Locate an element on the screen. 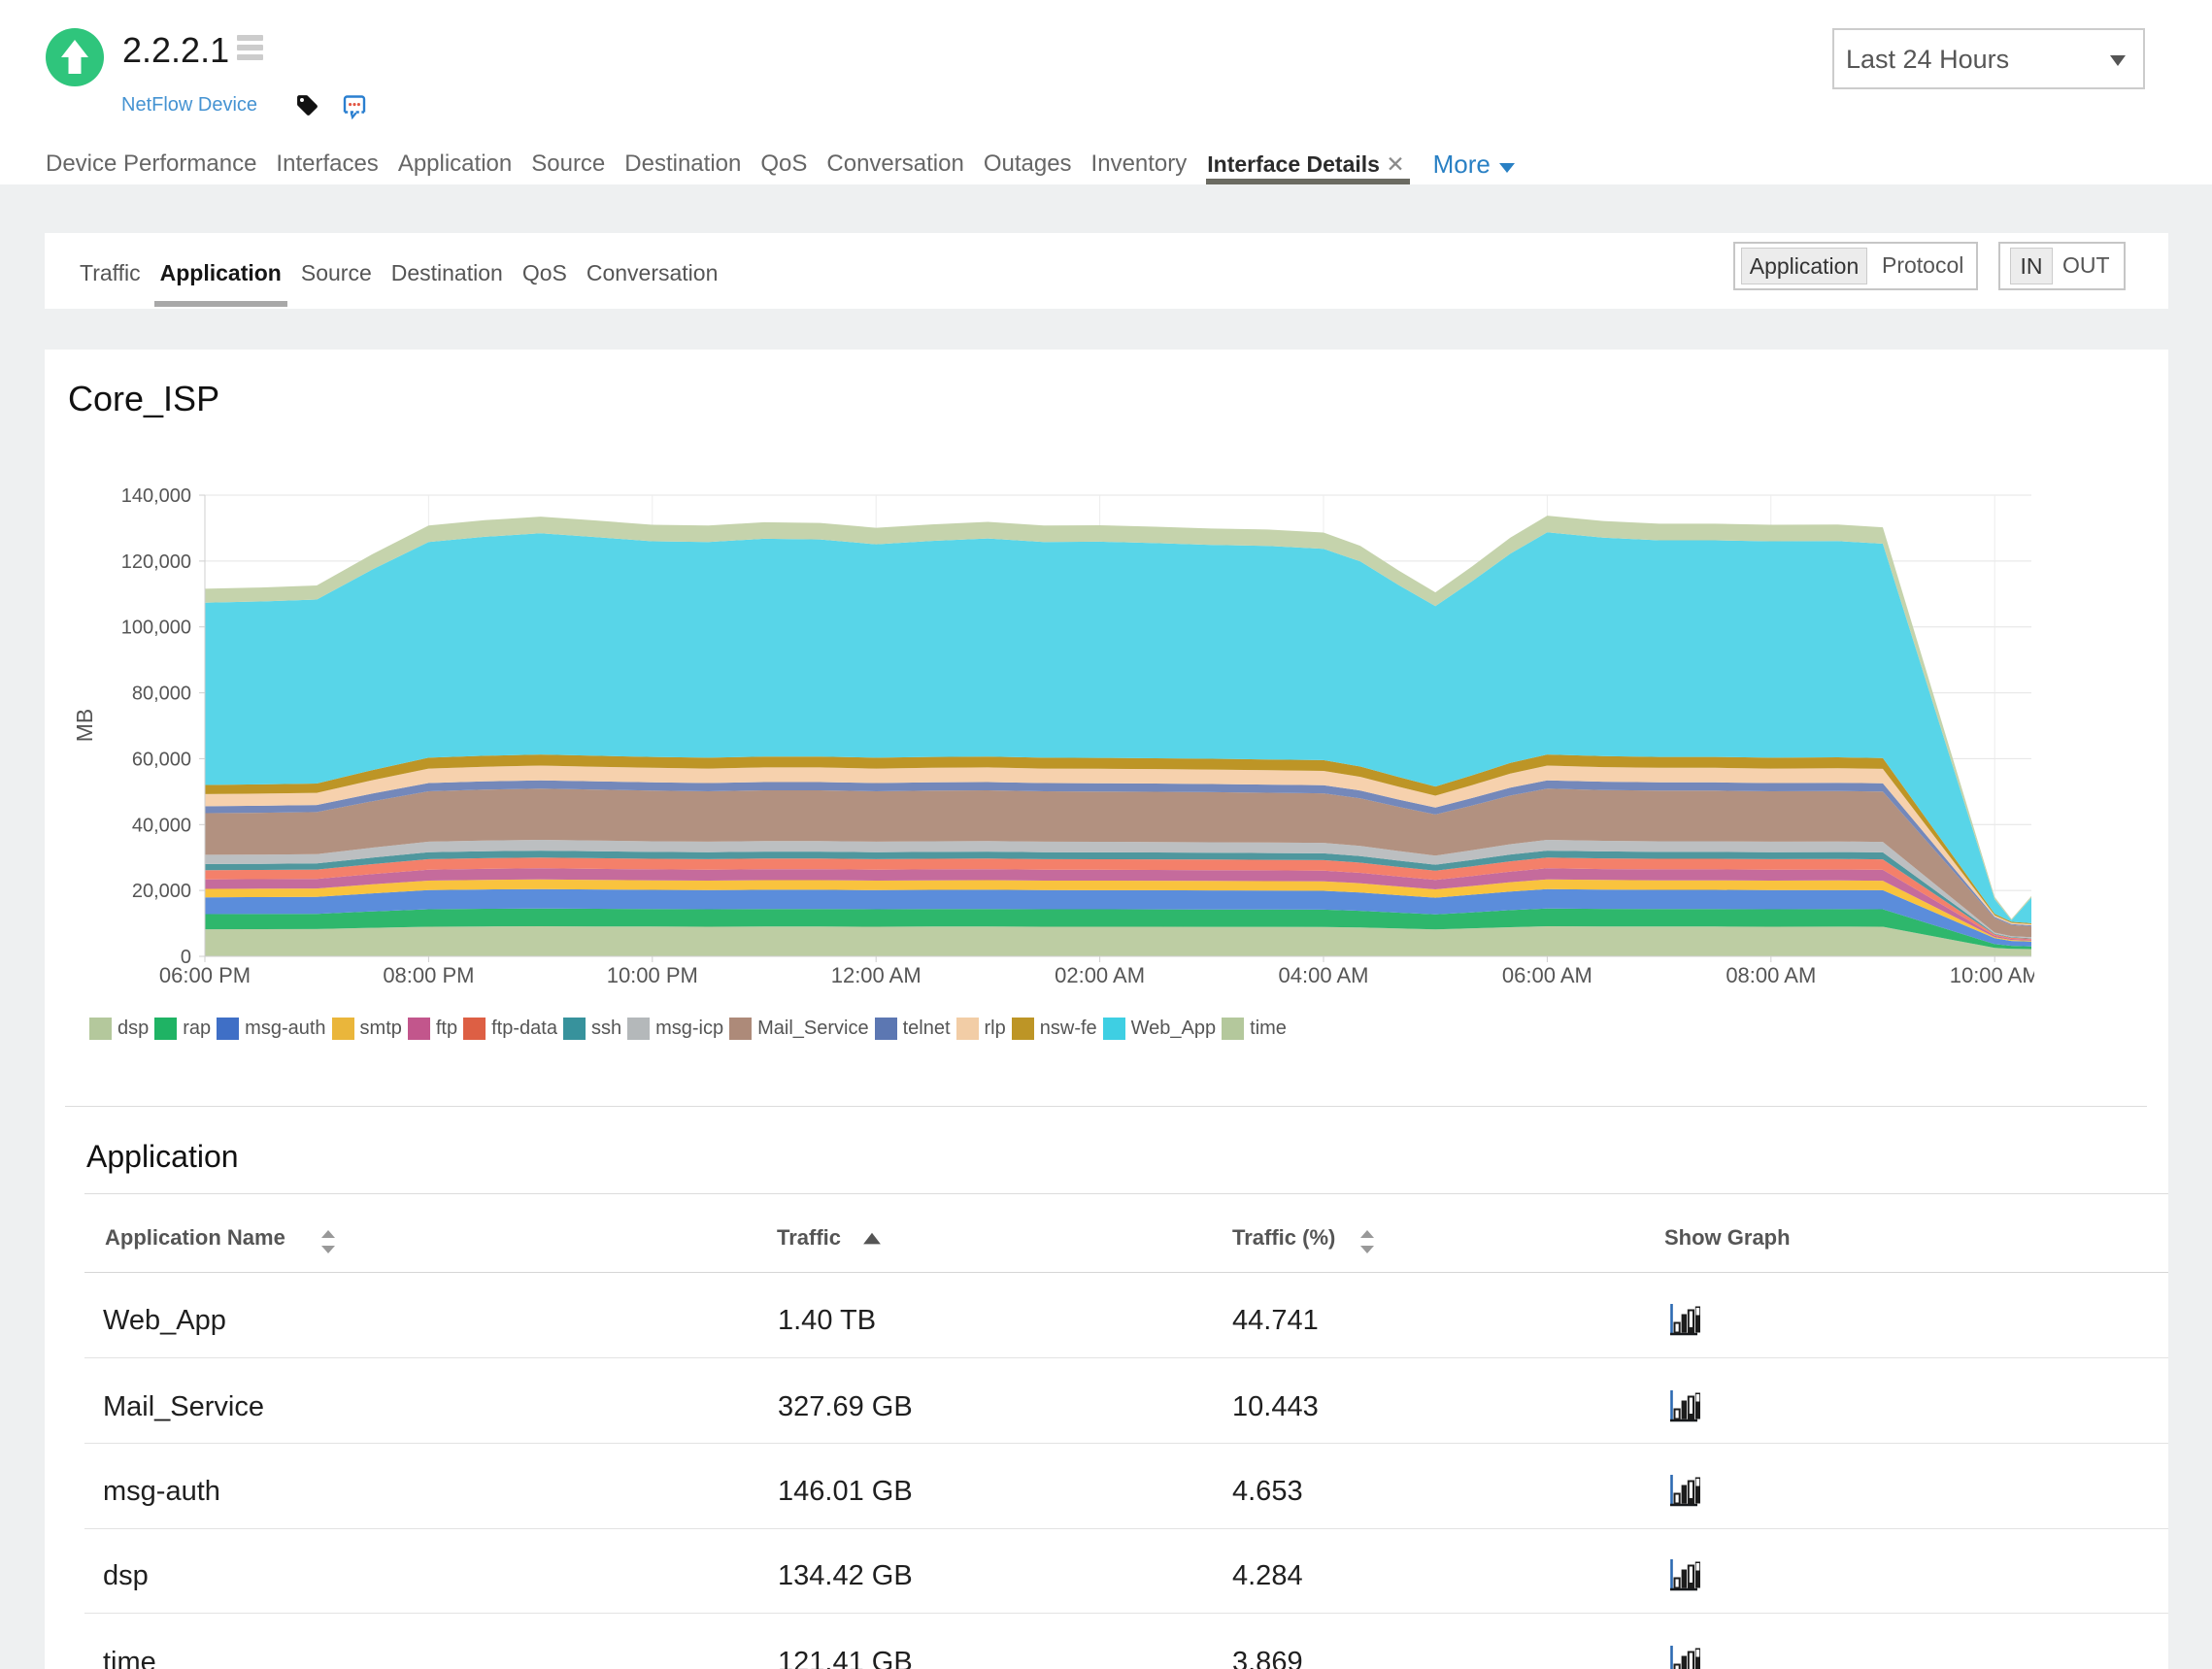 The width and height of the screenshot is (2212, 1669). svg-text: 08:00 AM is located at coordinates (1771, 975).